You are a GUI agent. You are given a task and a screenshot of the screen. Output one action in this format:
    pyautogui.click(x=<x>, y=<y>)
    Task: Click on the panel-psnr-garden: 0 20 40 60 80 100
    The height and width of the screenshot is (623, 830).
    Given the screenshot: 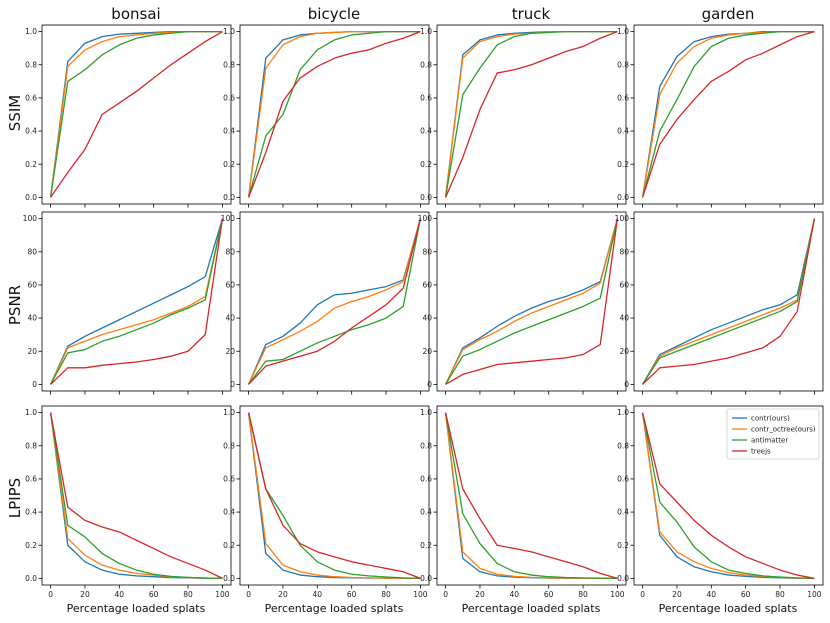 What is the action you would take?
    pyautogui.click(x=719, y=303)
    